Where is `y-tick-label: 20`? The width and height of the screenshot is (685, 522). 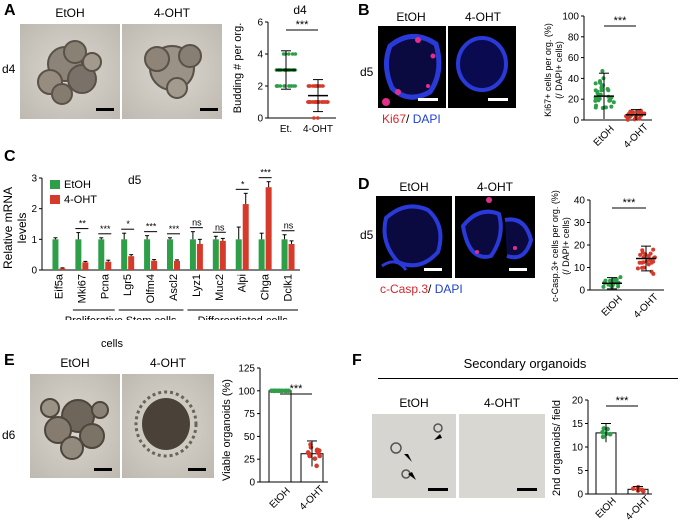
y-tick-label: 20 is located at coordinates (580, 246).